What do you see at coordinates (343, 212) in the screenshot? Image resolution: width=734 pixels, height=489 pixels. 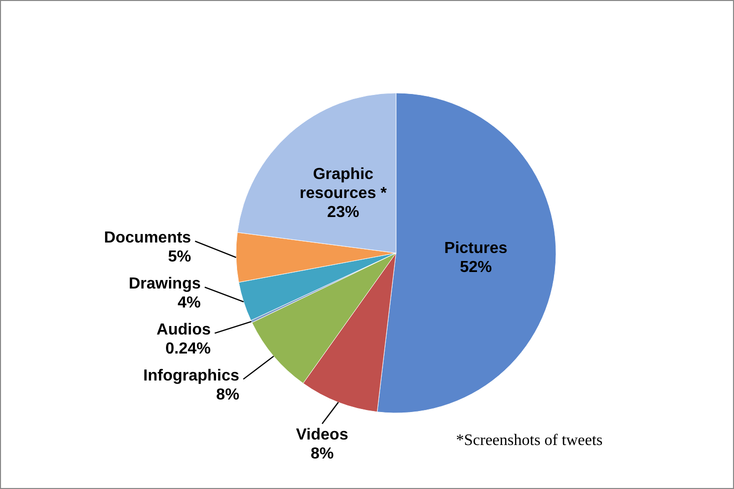 I see `data-label: 23%` at bounding box center [343, 212].